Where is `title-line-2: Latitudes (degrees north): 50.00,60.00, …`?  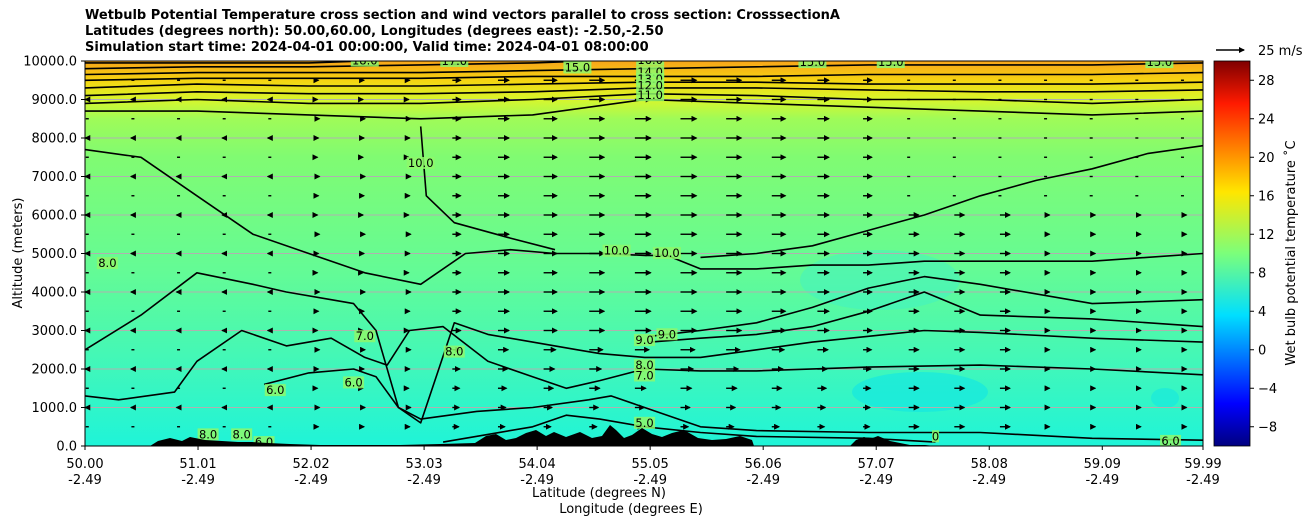
title-line-2: Latitudes (degrees north): 50.00,60.00, … is located at coordinates (374, 31).